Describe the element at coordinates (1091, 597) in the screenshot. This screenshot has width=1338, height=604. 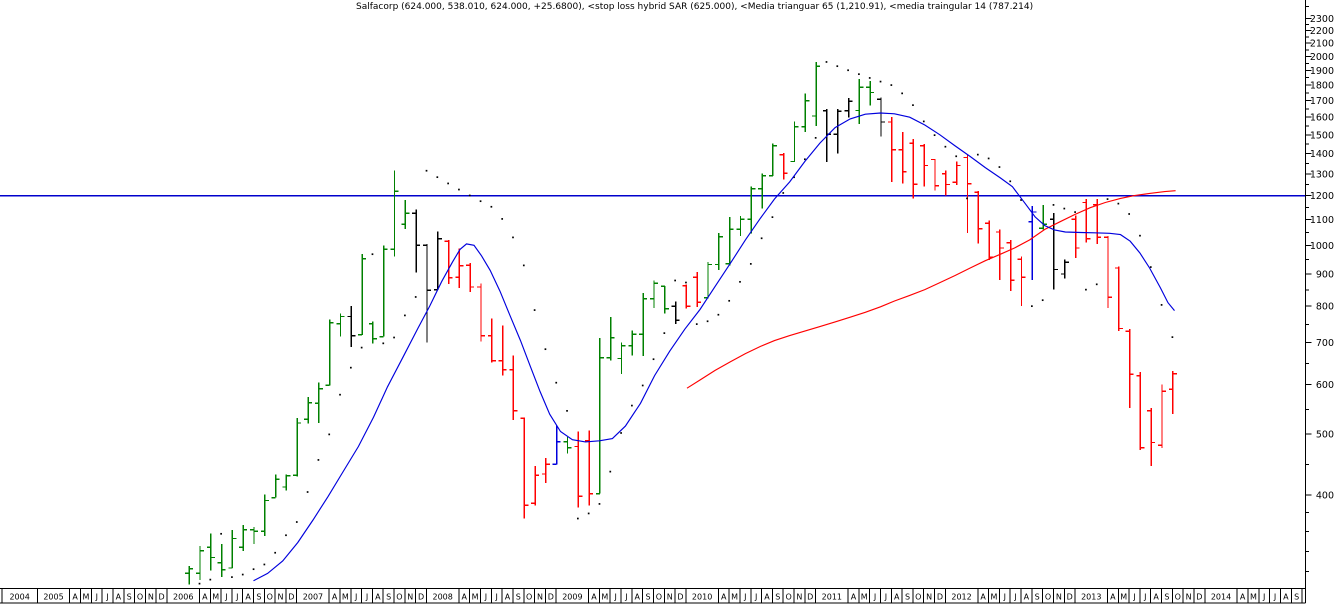
I see `svg-text: 2013` at that location.